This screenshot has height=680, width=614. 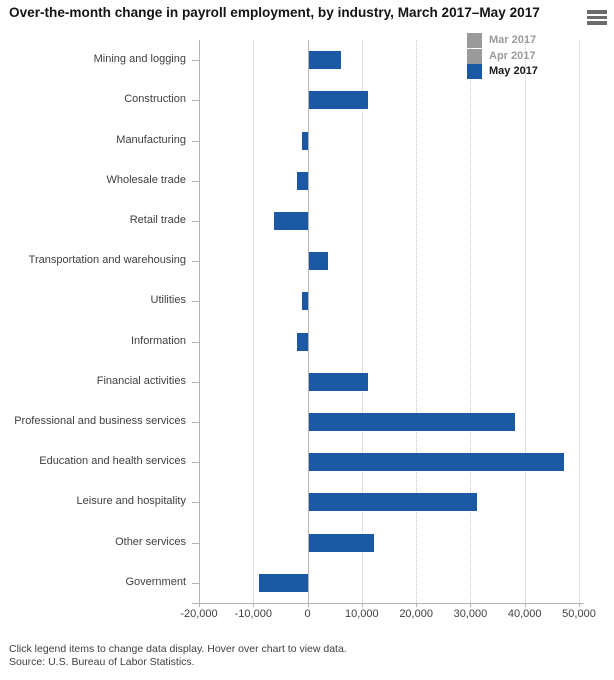 I want to click on x-axis-tick-label: 20,000, so click(x=416, y=614).